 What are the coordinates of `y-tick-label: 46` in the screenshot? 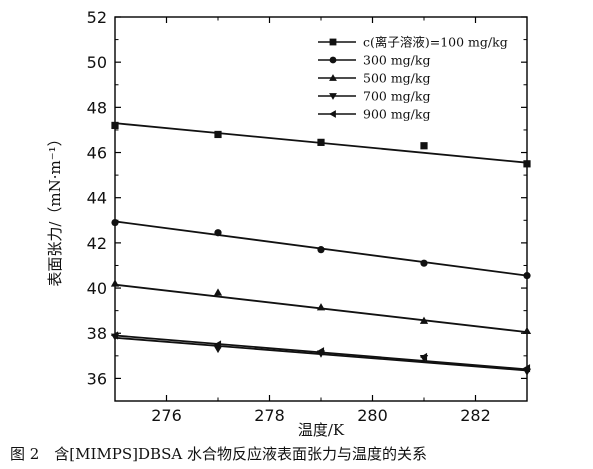 It's located at (97, 153).